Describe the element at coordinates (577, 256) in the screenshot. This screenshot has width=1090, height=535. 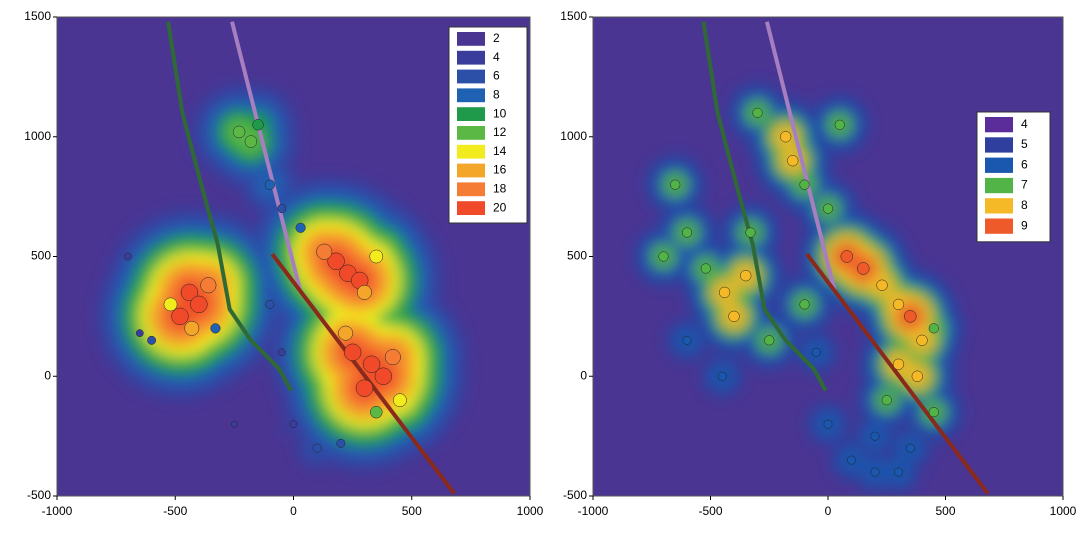
I see `y-tick-label: 500` at that location.